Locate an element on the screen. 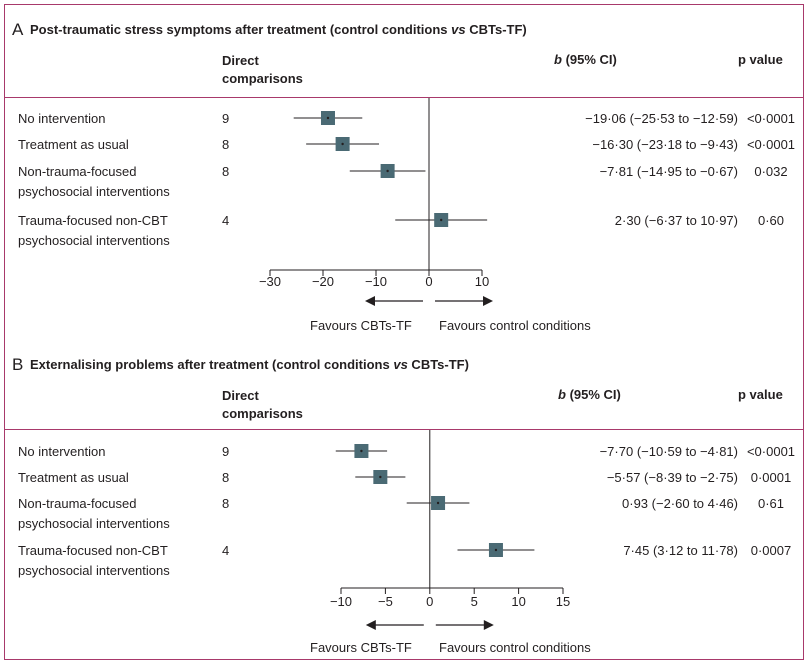 The image size is (810, 664). panel-b-x-tick-label: 0 is located at coordinates (429, 601).